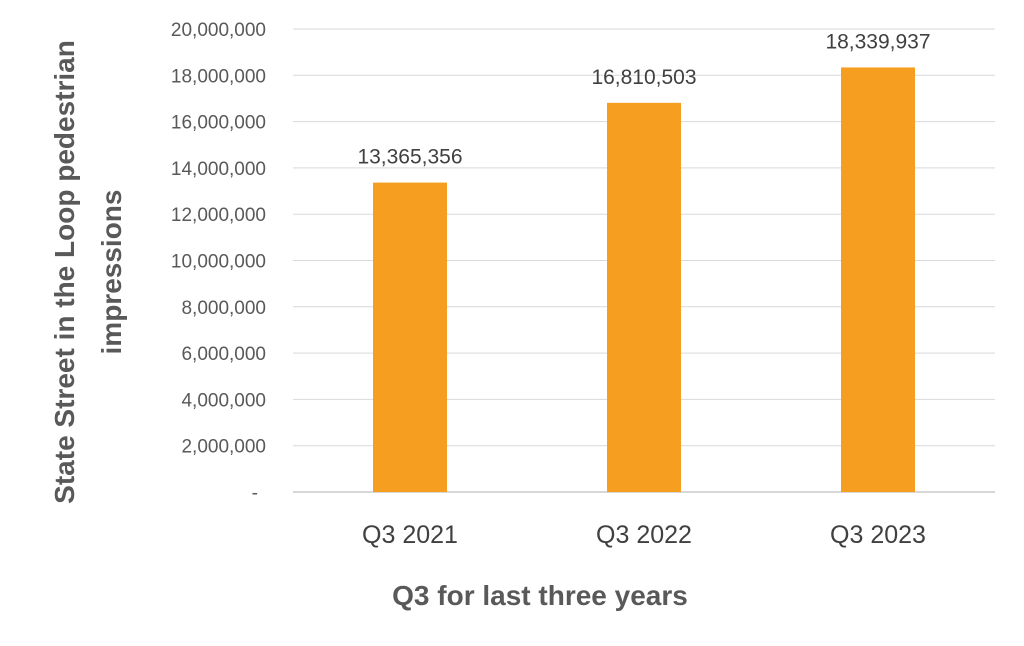 The height and width of the screenshot is (646, 1024). What do you see at coordinates (218, 169) in the screenshot?
I see `y-tick-label: 14,000,000` at bounding box center [218, 169].